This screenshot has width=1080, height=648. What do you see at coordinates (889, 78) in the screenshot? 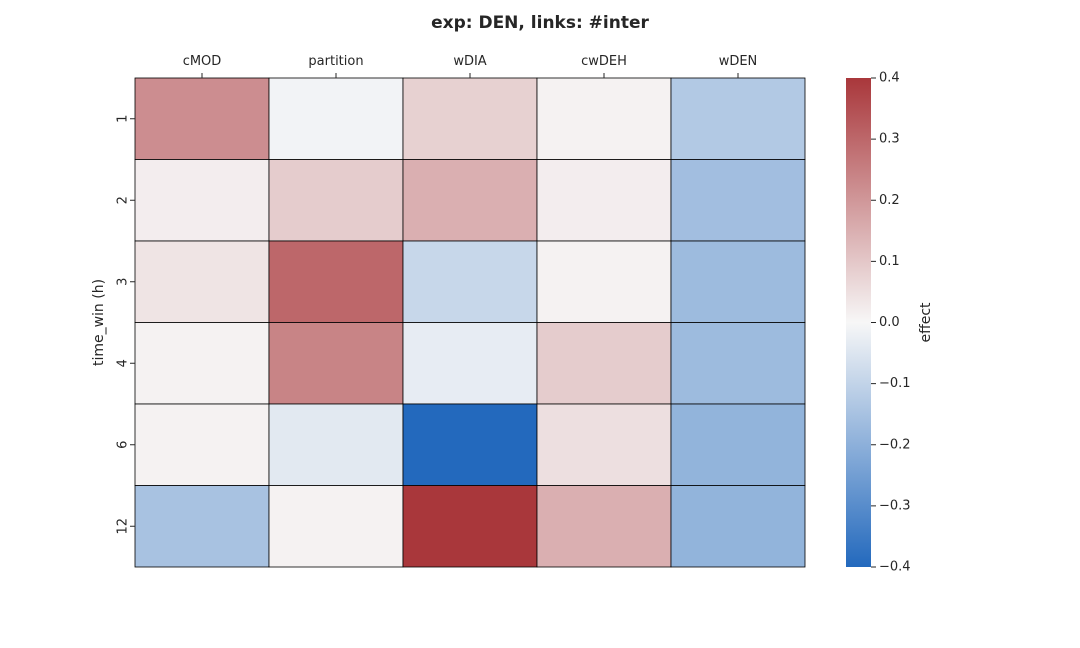
I see `colorbar-tick-label: 0.4` at bounding box center [889, 78].